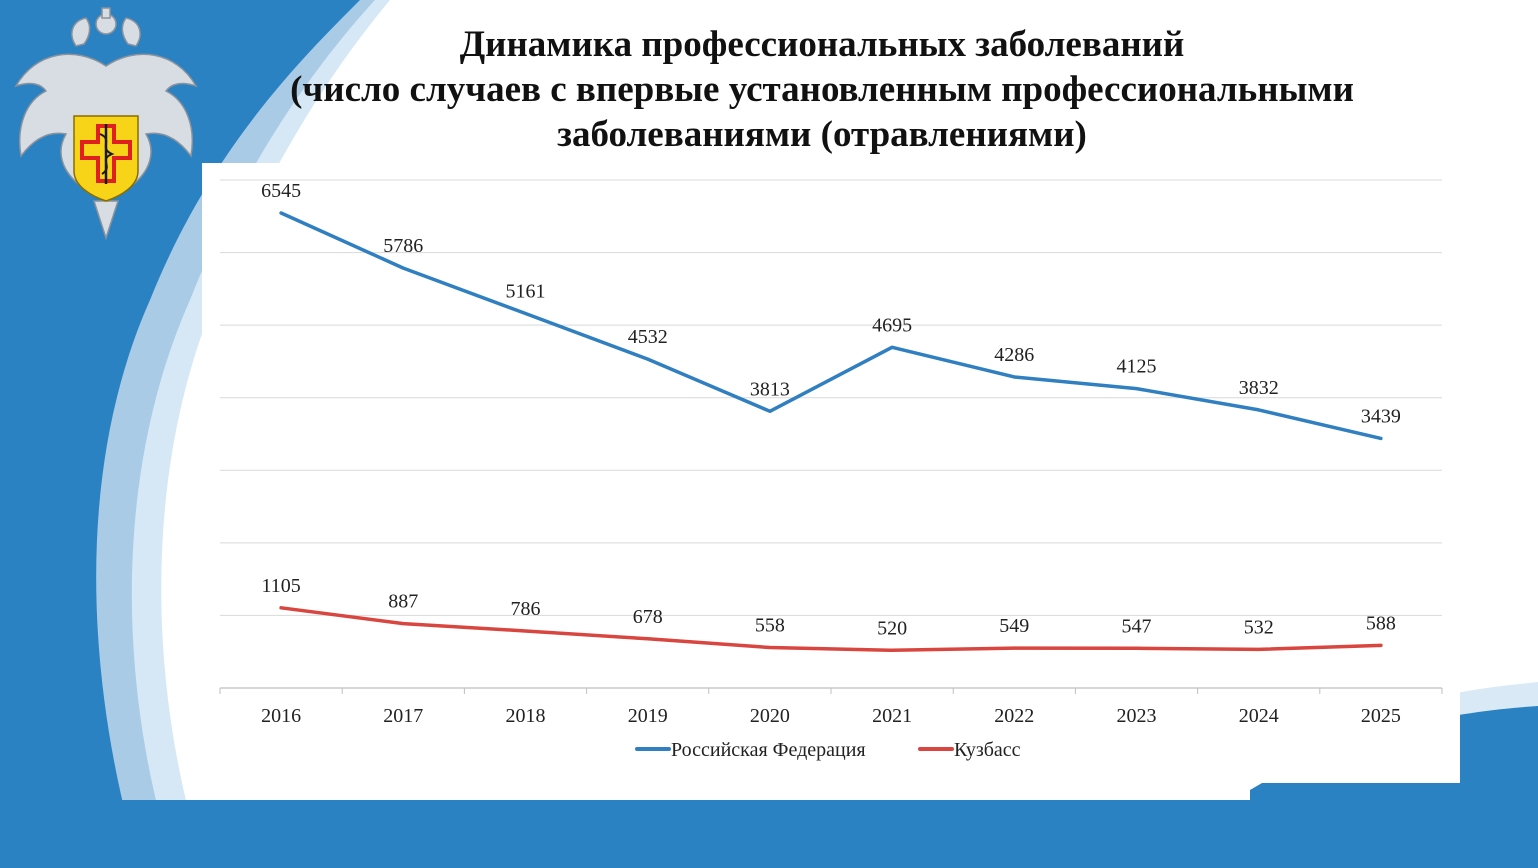 This screenshot has width=1538, height=868. Describe the element at coordinates (822, 44) in the screenshot. I see `title-line-1: Динамика профессиональных заболеваний` at that location.